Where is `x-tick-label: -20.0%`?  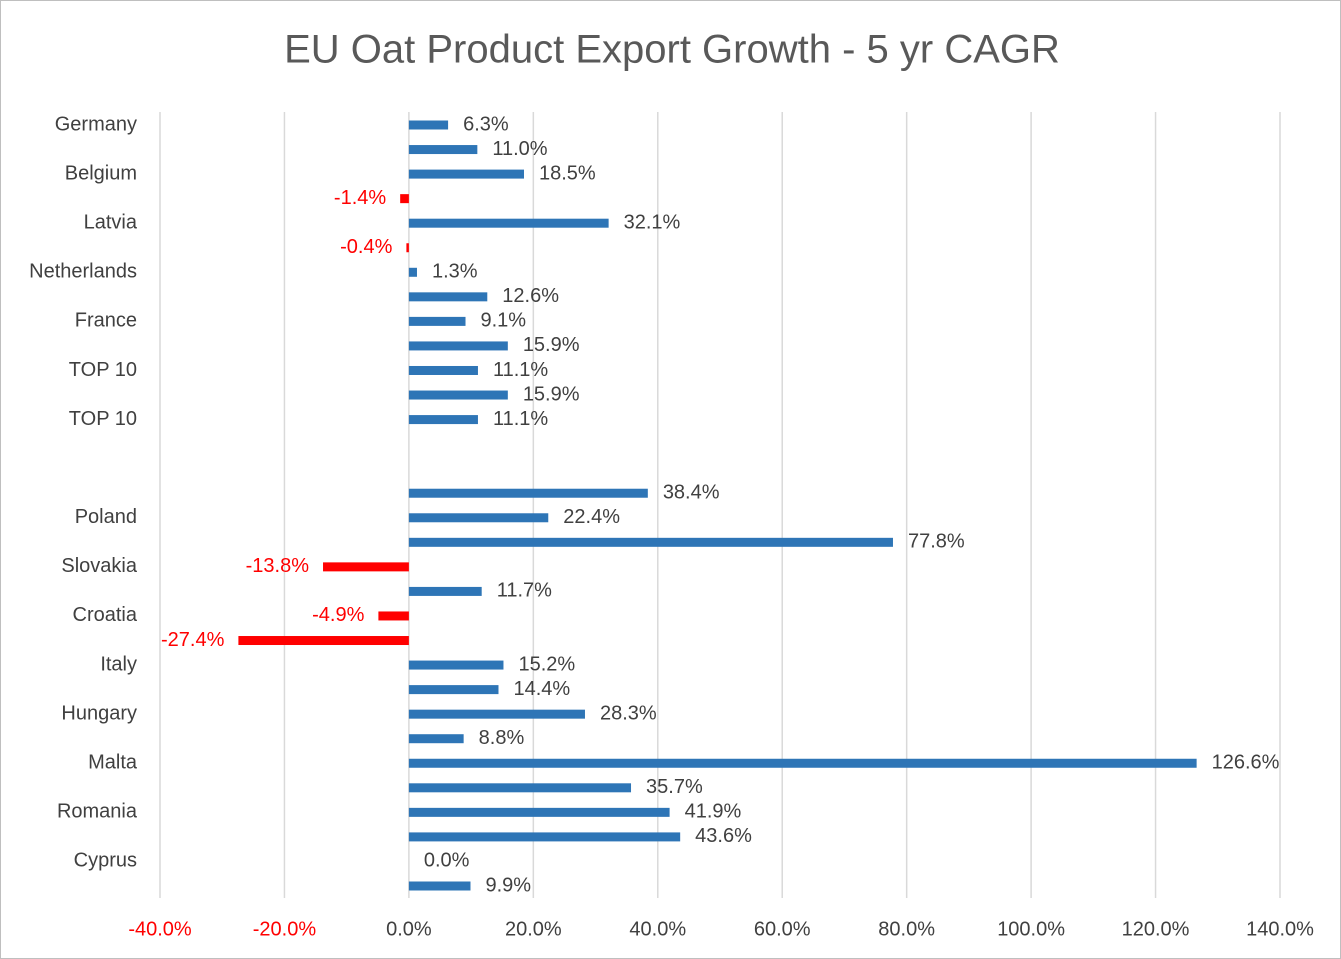 x-tick-label: -20.0% is located at coordinates (285, 929).